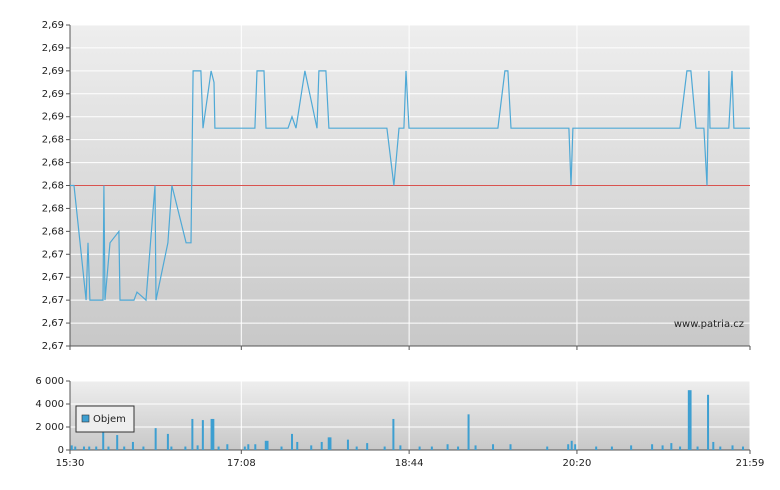  What do you see at coordinates (49, 427) in the screenshot?
I see `y-tick-label: 2 000` at bounding box center [49, 427].